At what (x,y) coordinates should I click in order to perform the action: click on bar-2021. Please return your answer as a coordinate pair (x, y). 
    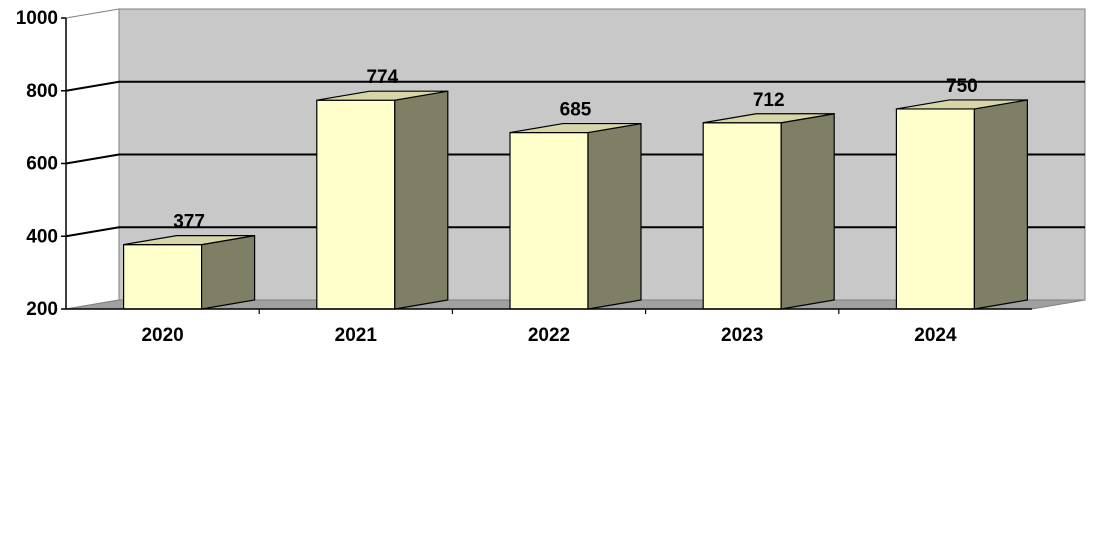
    Looking at the image, I should click on (382, 200).